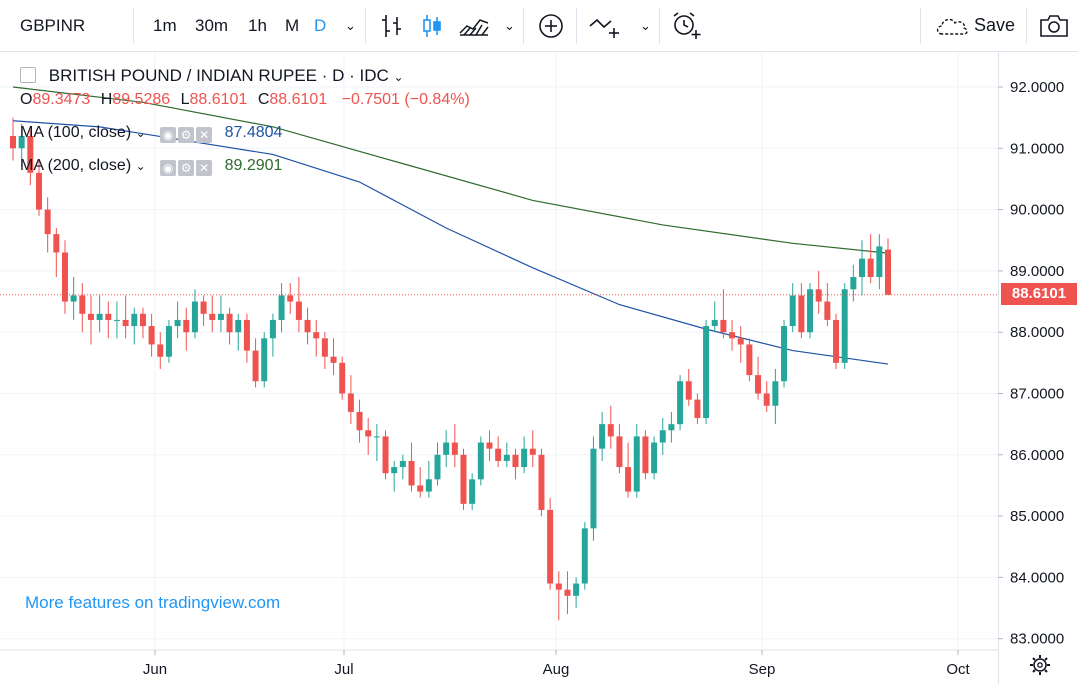 The width and height of the screenshot is (1078, 684). I want to click on price-tick-label: 92.0000, so click(1037, 87).